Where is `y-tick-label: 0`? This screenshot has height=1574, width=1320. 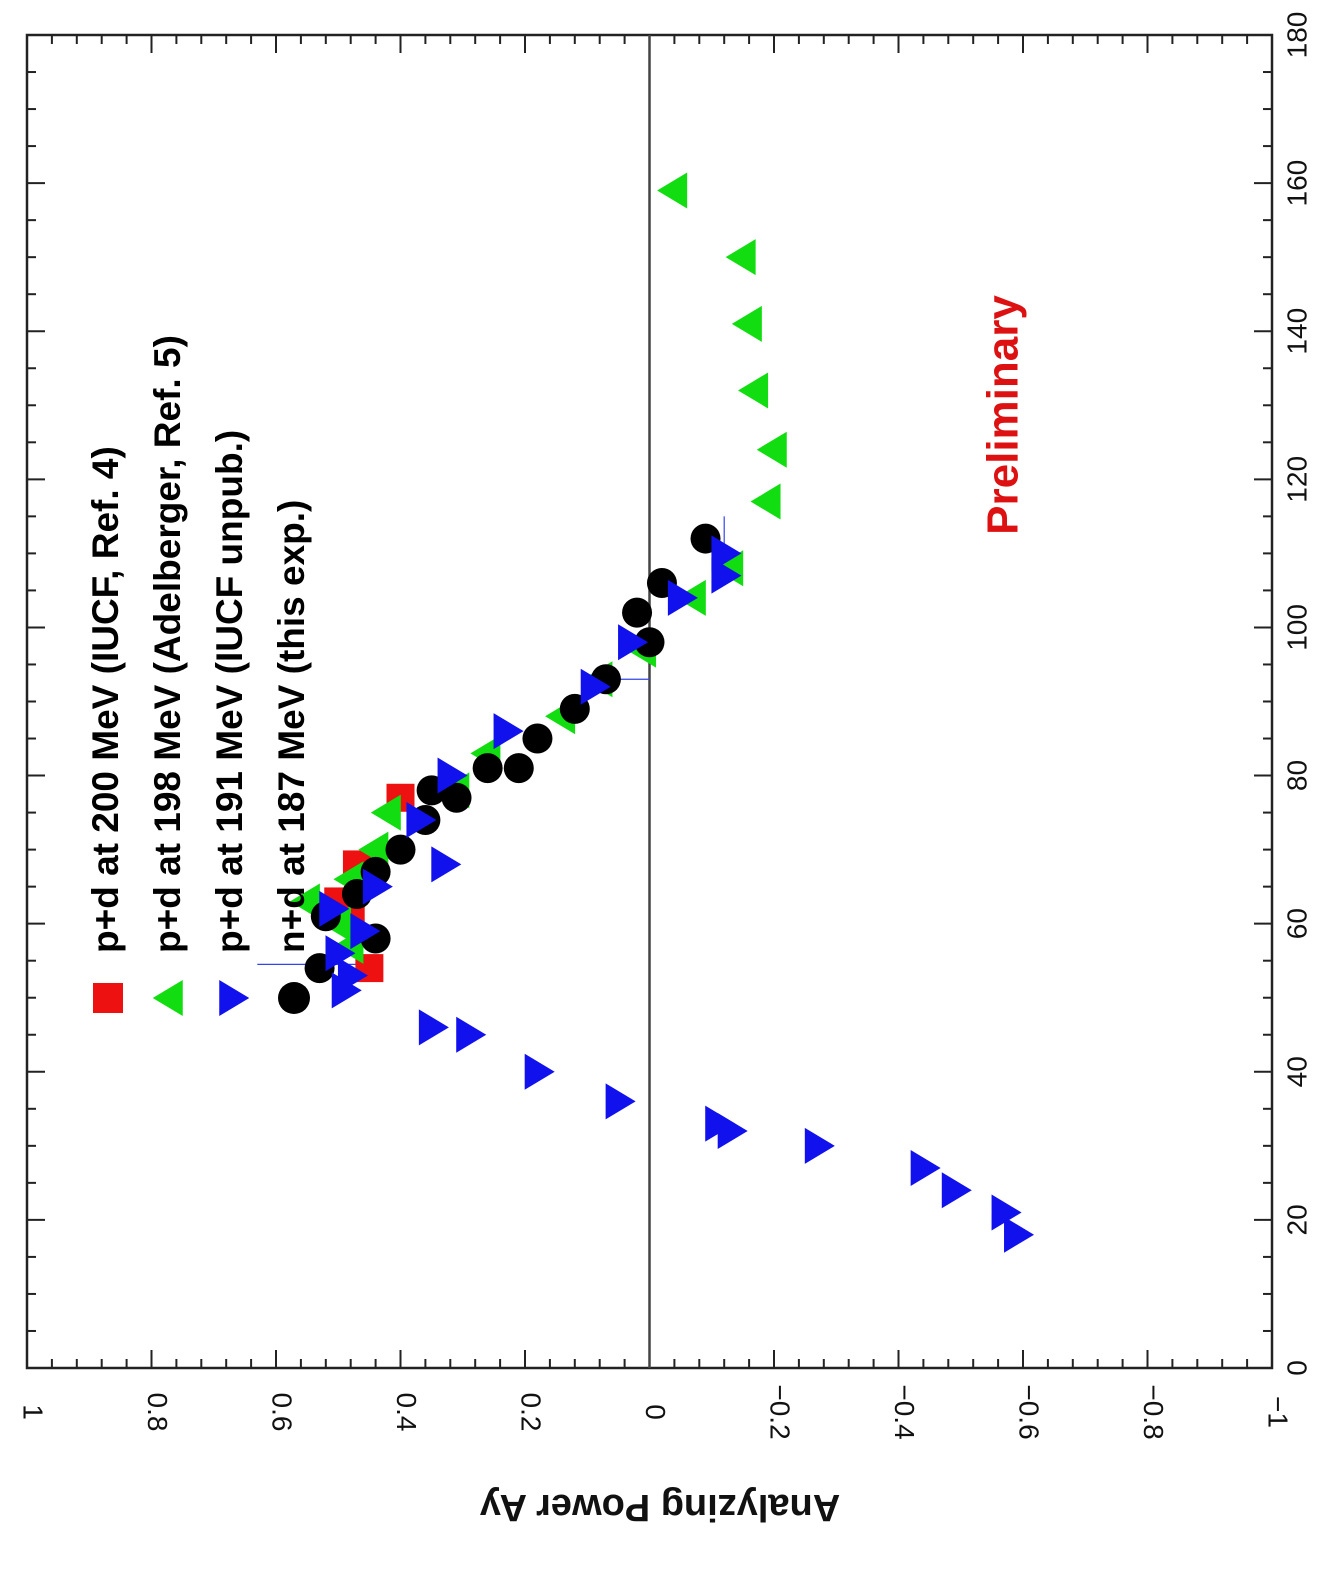 y-tick-label: 0 is located at coordinates (1296, 1368).